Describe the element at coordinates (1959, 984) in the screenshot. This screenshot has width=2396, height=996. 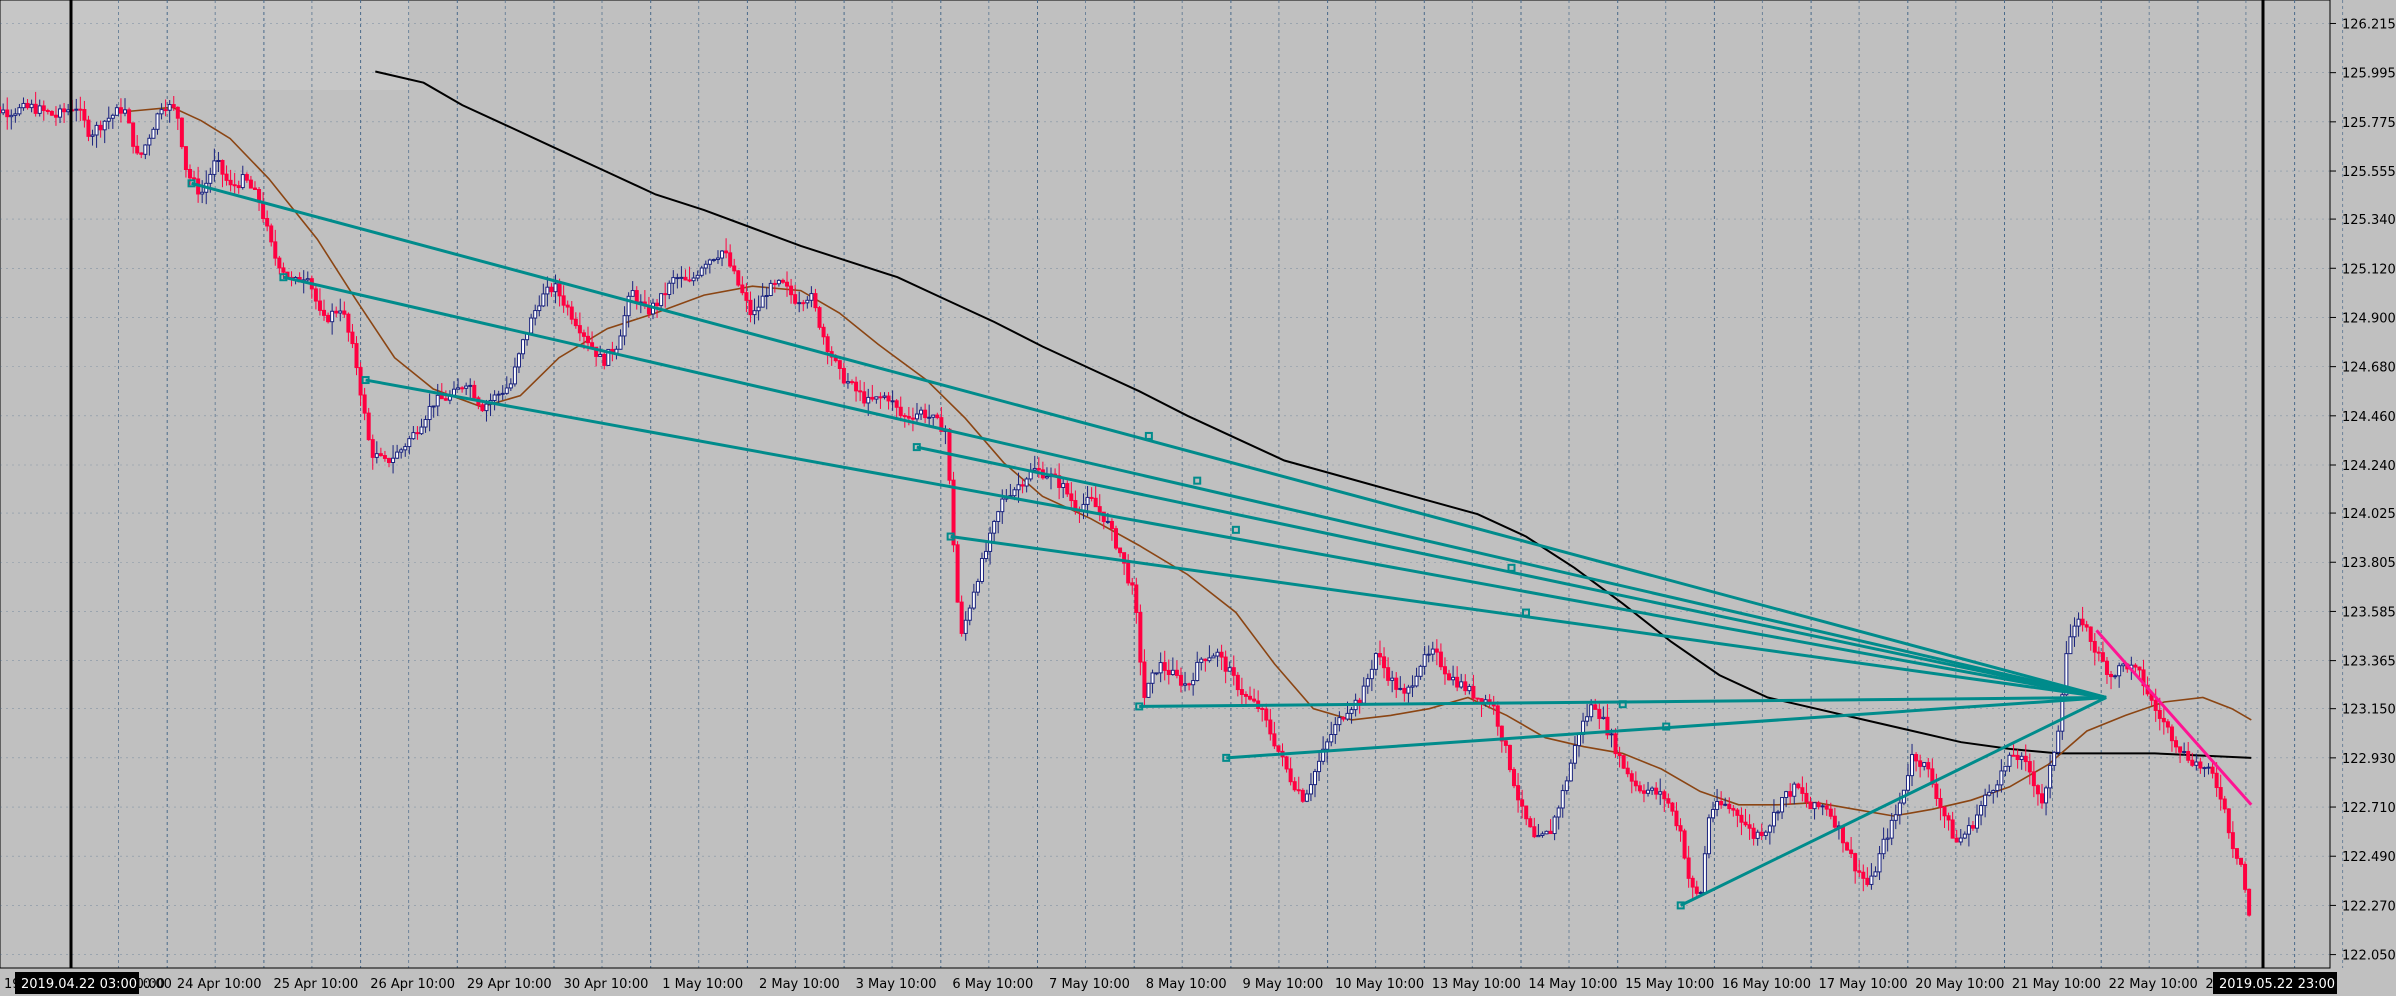
I see `time-tick-label: 20 May 10:00` at that location.